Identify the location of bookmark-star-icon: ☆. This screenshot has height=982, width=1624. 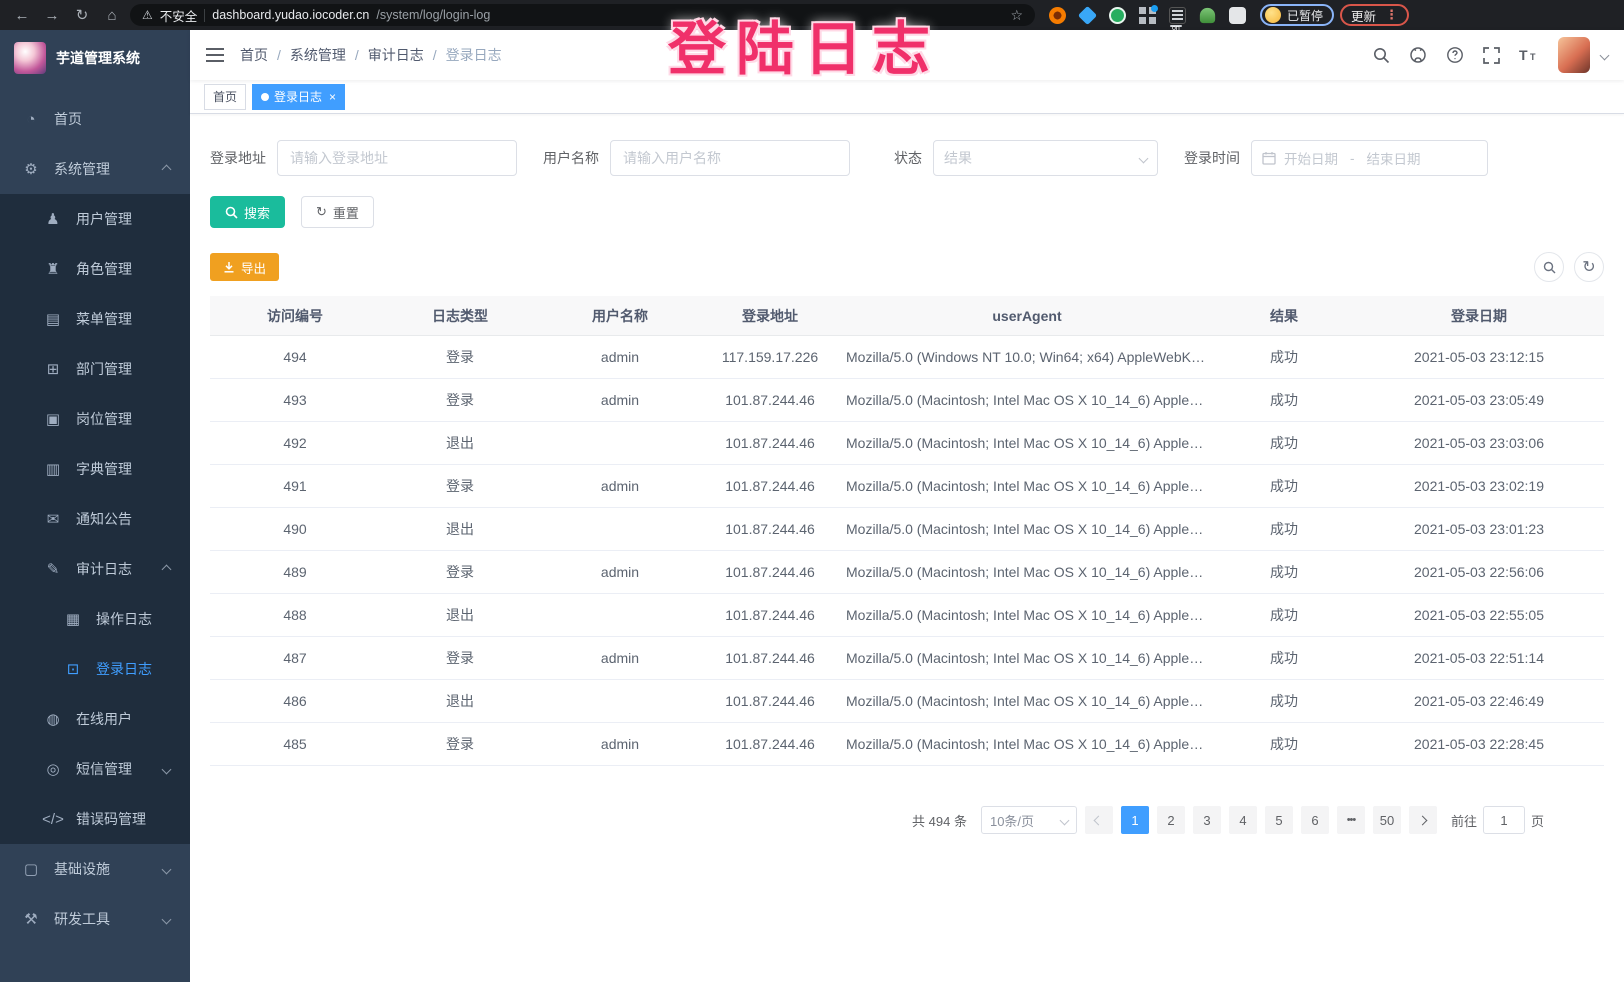
(1016, 14).